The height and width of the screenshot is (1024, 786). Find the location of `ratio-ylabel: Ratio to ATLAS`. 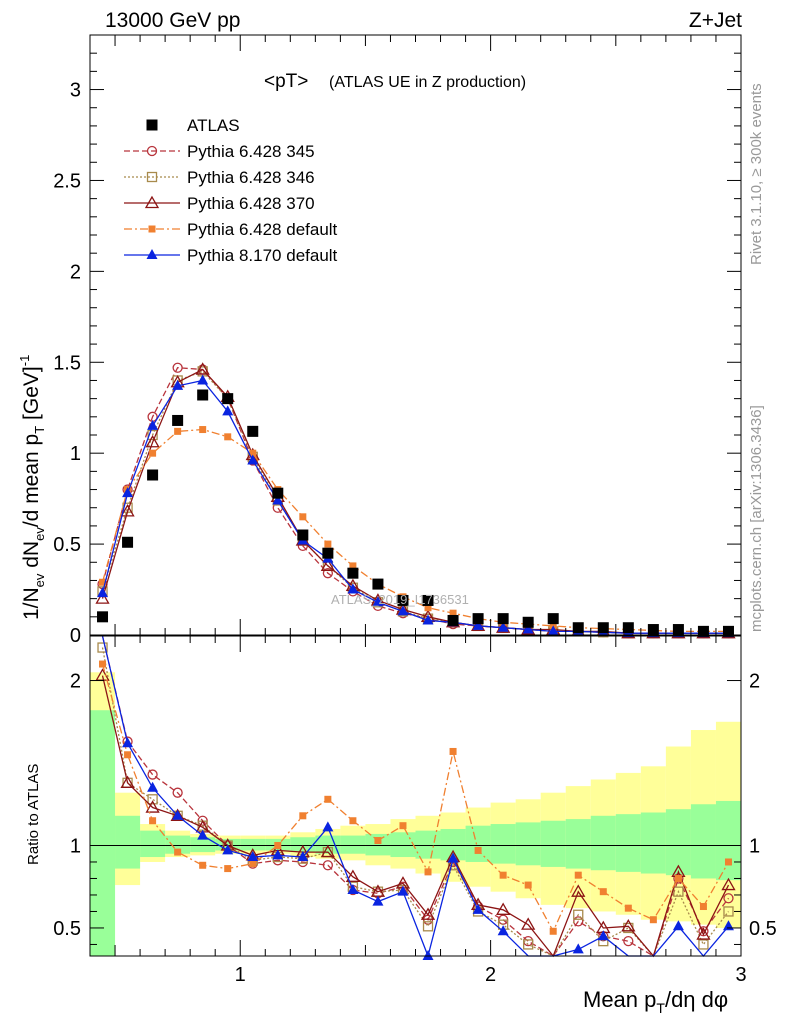

ratio-ylabel: Ratio to ATLAS is located at coordinates (33, 814).